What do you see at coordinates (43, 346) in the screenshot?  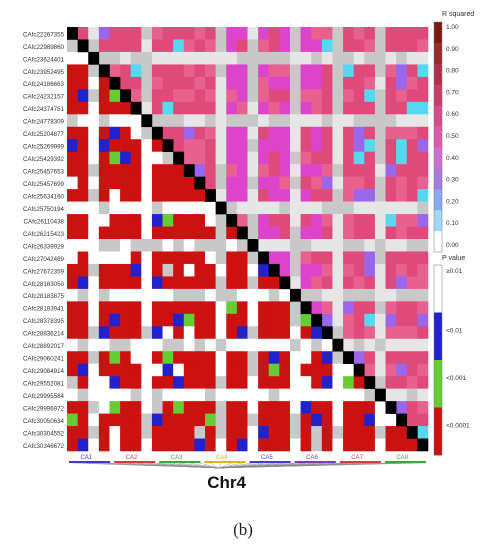 I see `marker-label: CAfc28892017` at bounding box center [43, 346].